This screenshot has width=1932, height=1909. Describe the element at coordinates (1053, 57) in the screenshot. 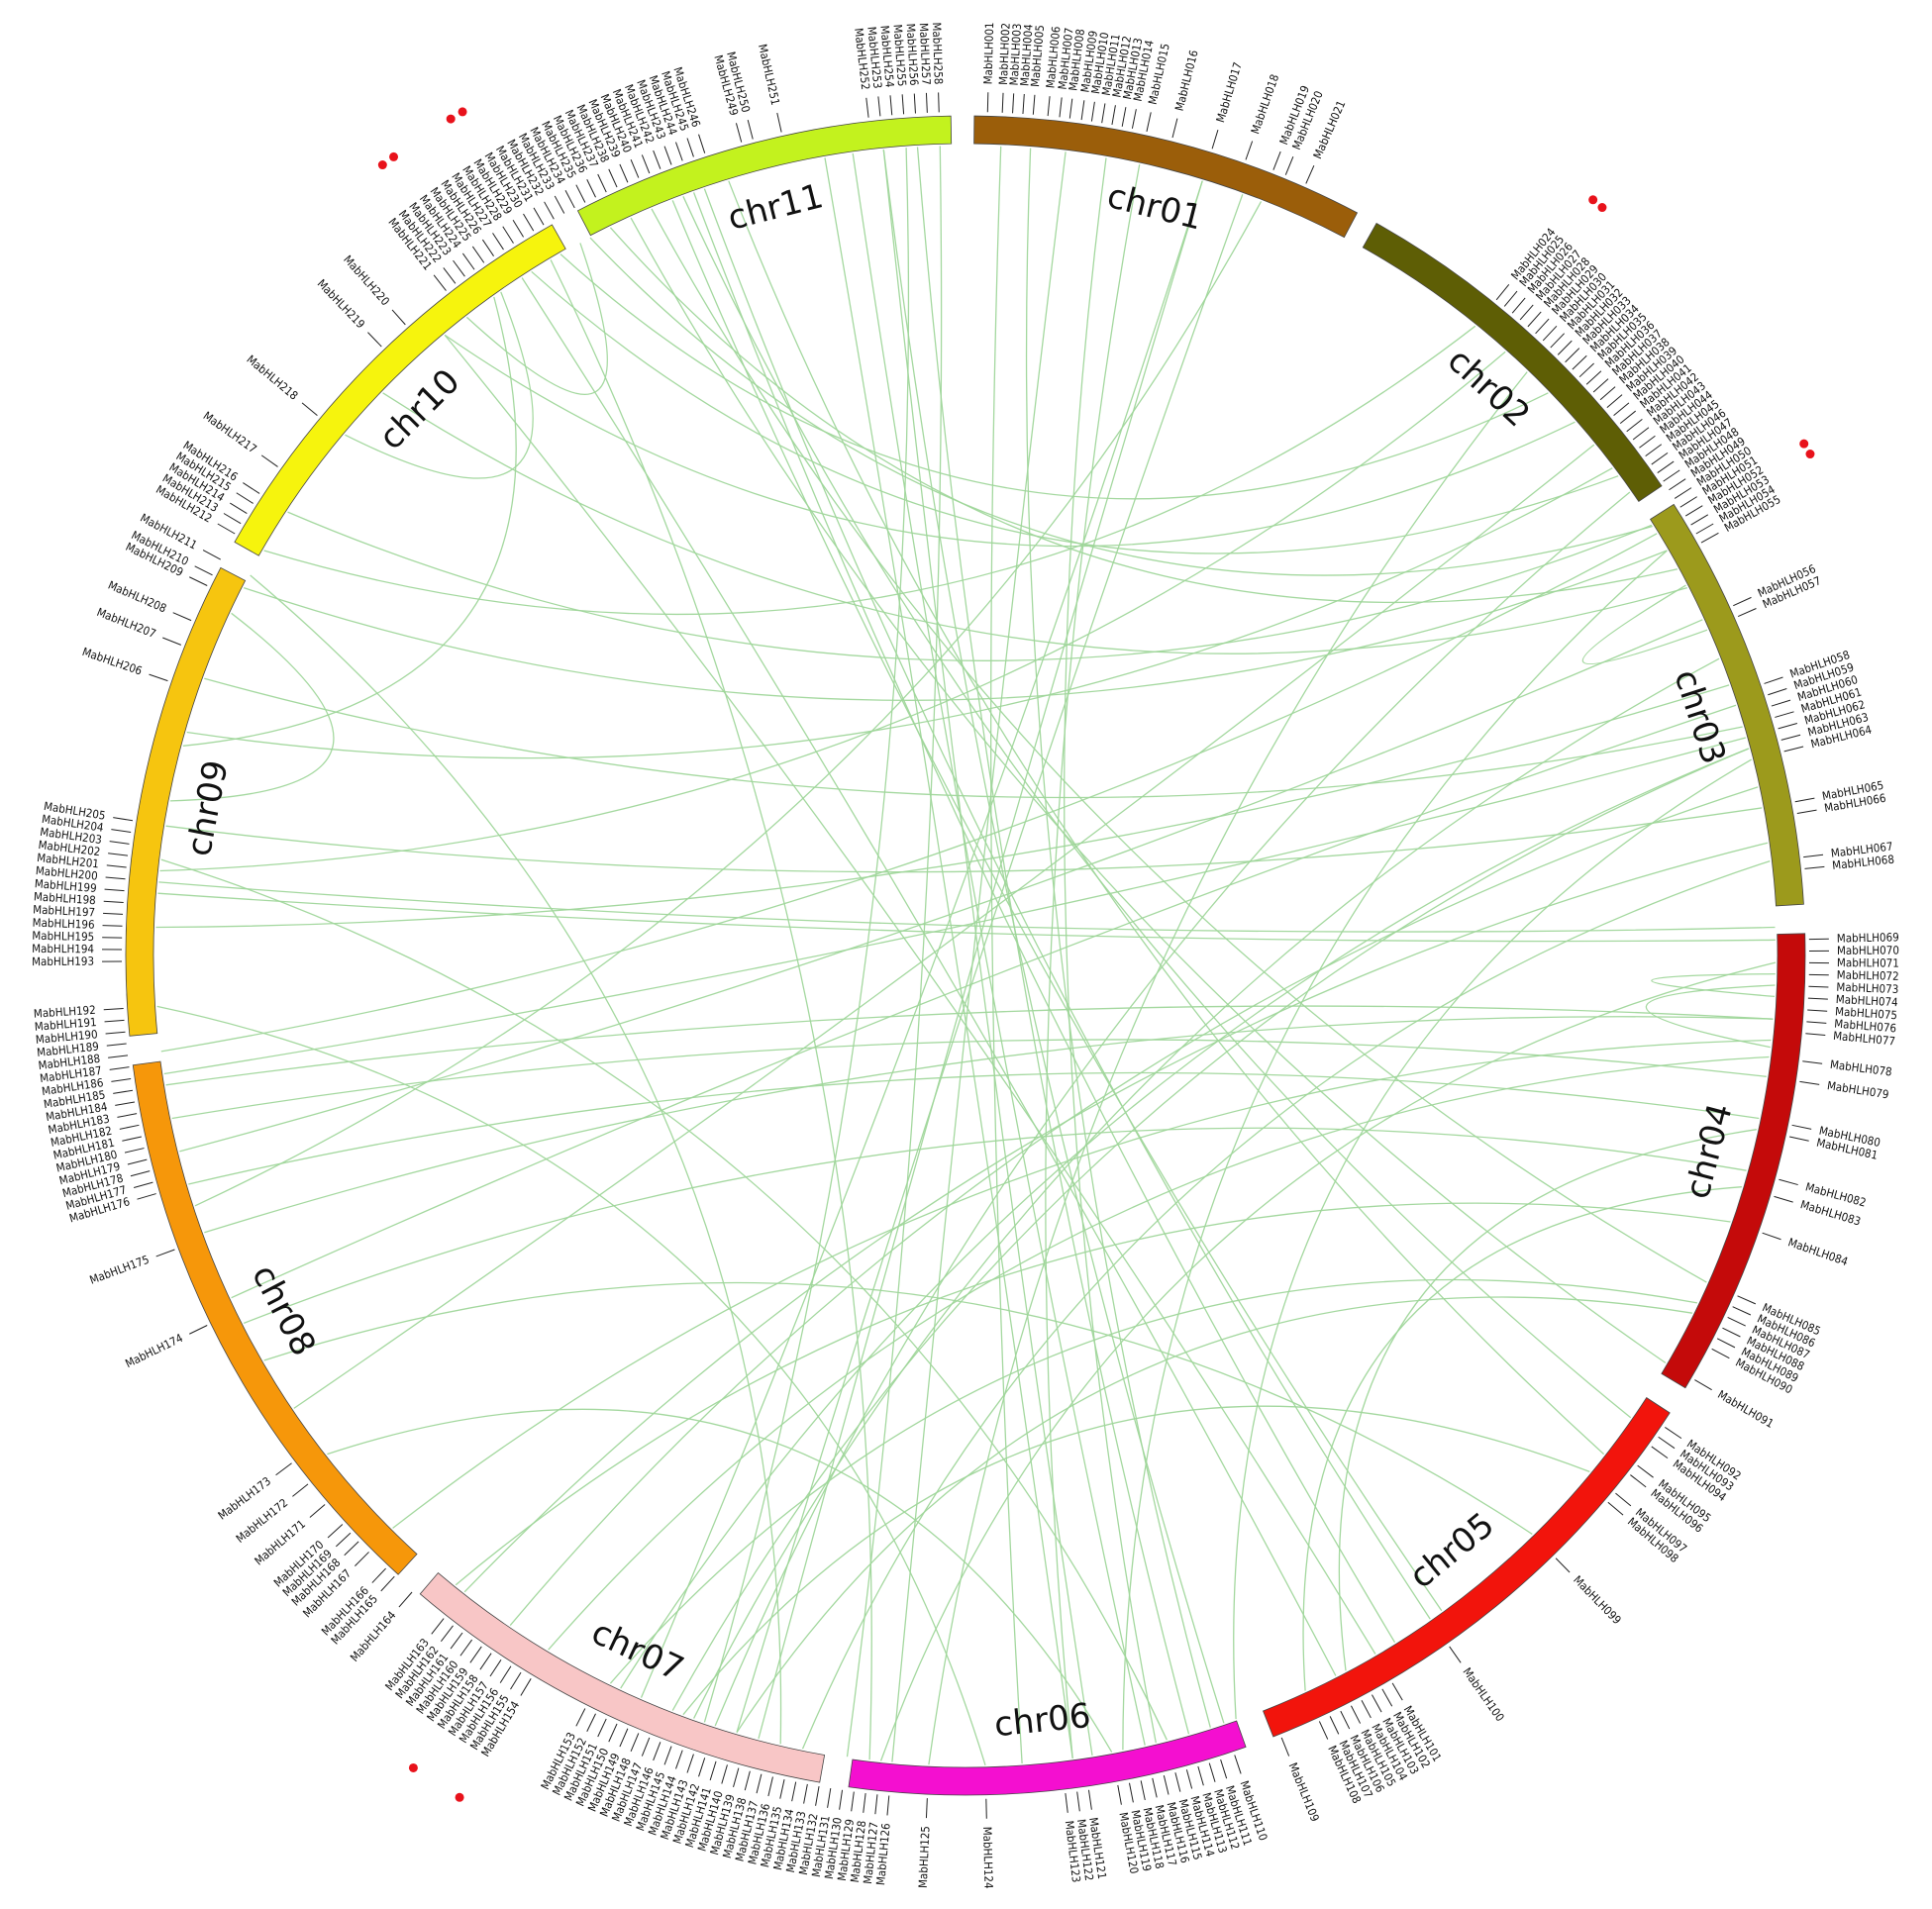

I see `gene-label: MabHLH006` at that location.